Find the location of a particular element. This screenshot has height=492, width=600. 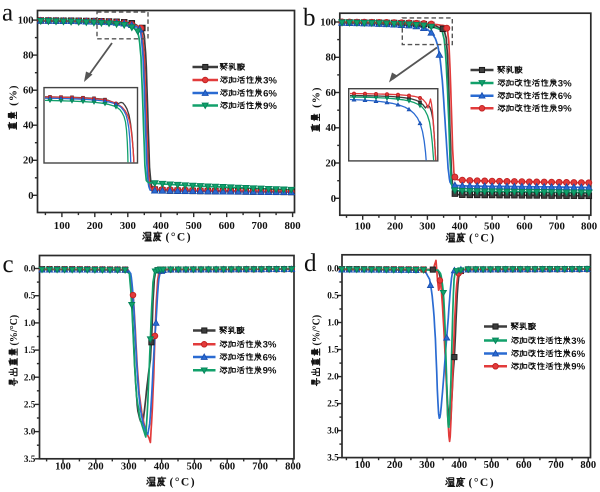

svg-text: a is located at coordinates (7, 13).